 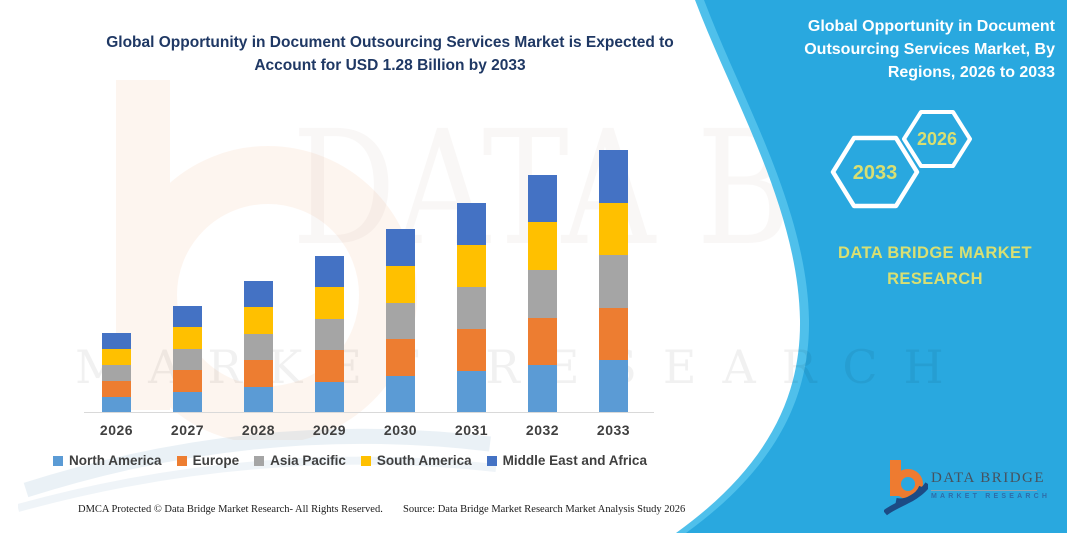 I want to click on legend-label: South America, so click(x=424, y=460).